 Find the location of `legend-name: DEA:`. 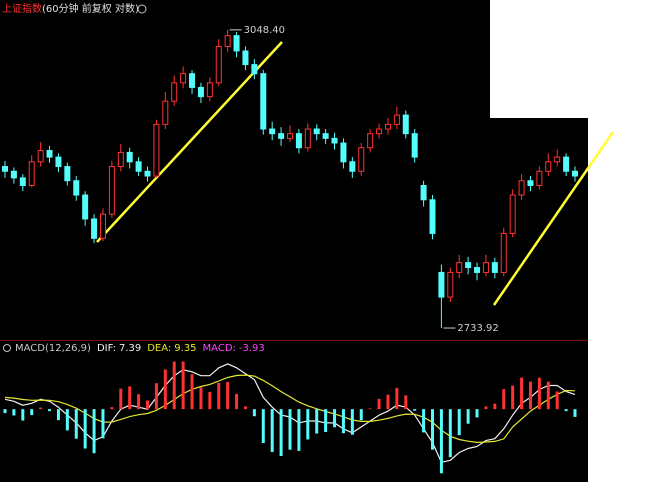

legend-name: DEA: is located at coordinates (159, 348).